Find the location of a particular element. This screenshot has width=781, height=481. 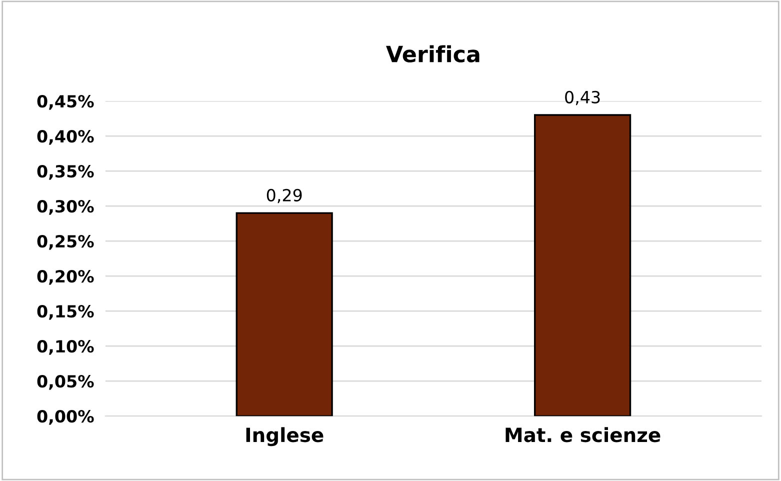

chart-title: Verifica is located at coordinates (433, 53).